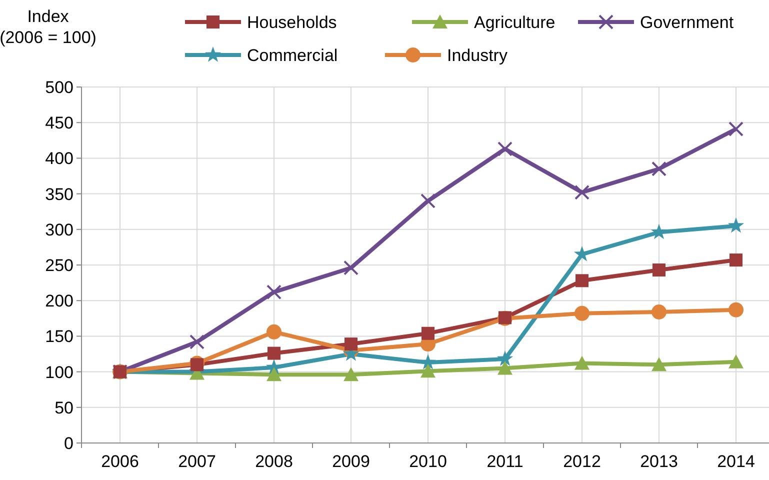 This screenshot has width=769, height=480. What do you see at coordinates (197, 461) in the screenshot?
I see `x-tick-label: 2007` at bounding box center [197, 461].